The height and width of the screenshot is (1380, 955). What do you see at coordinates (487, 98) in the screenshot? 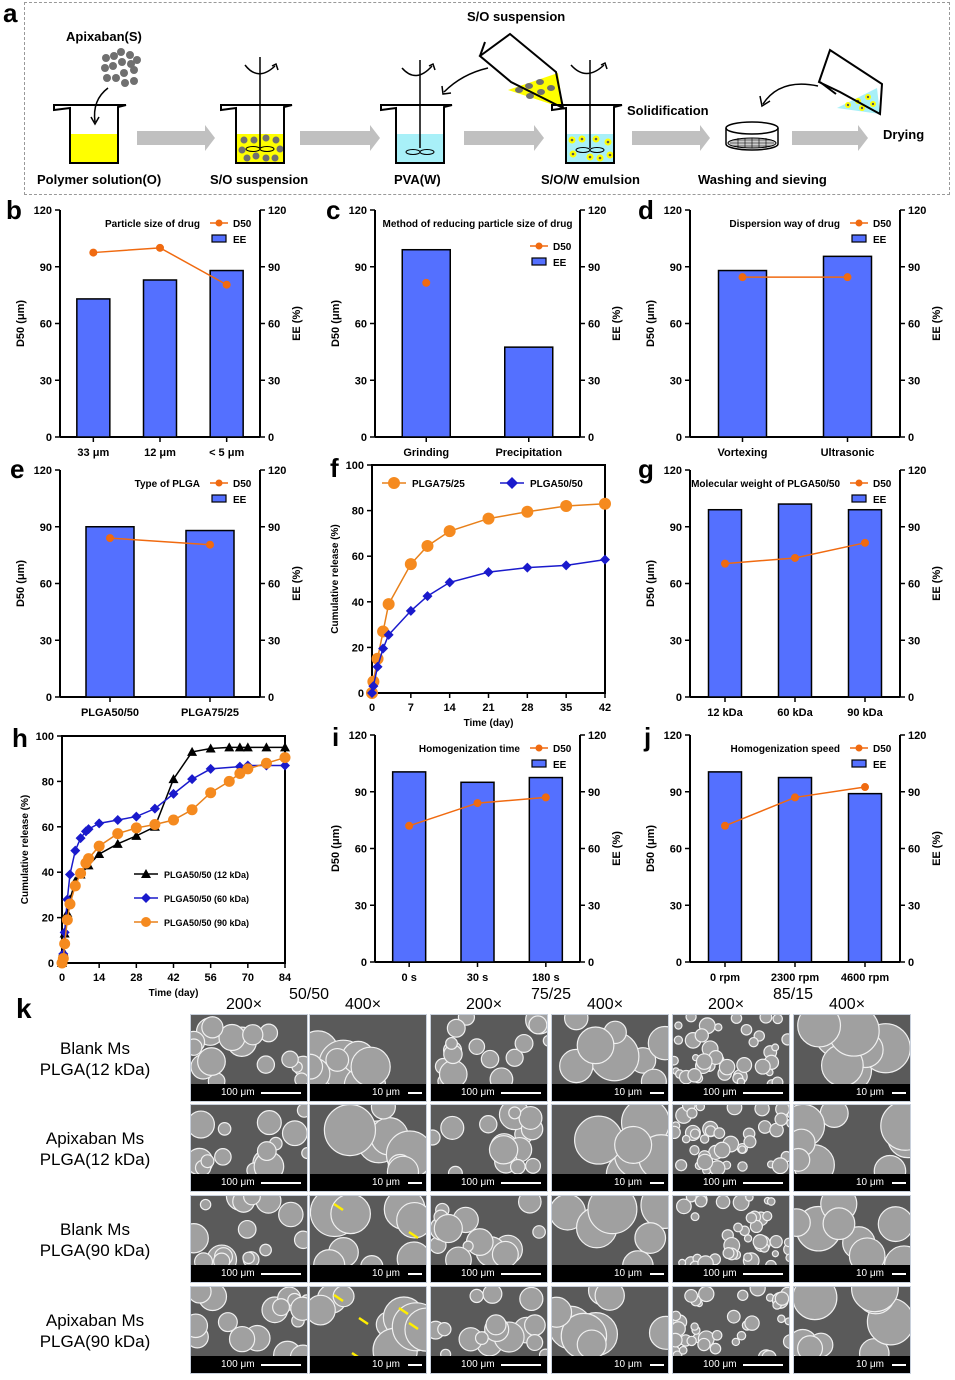
I see `schematic-frame` at bounding box center [487, 98].